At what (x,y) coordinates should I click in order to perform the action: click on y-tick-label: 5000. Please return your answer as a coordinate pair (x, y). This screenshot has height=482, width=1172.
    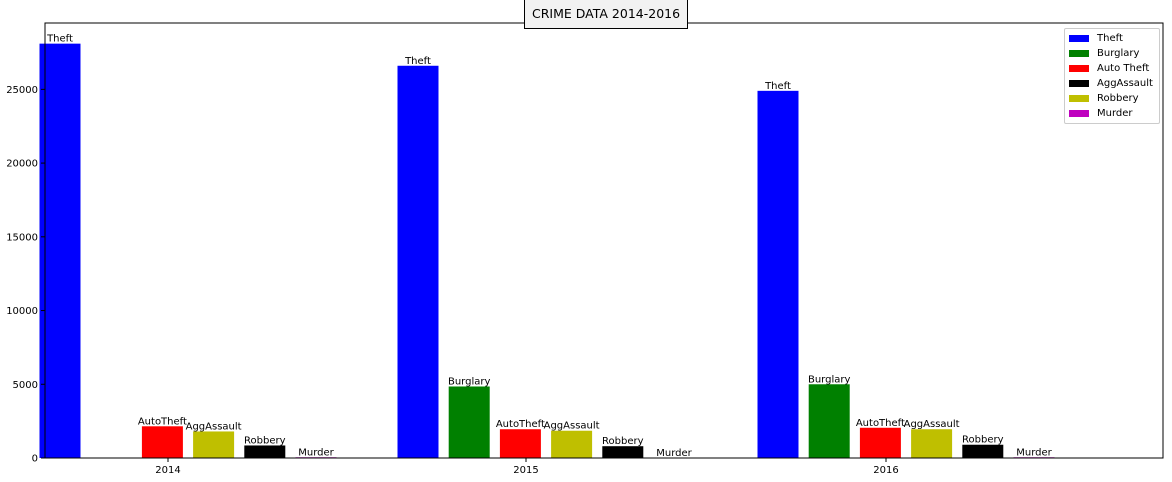
    Looking at the image, I should click on (25, 385).